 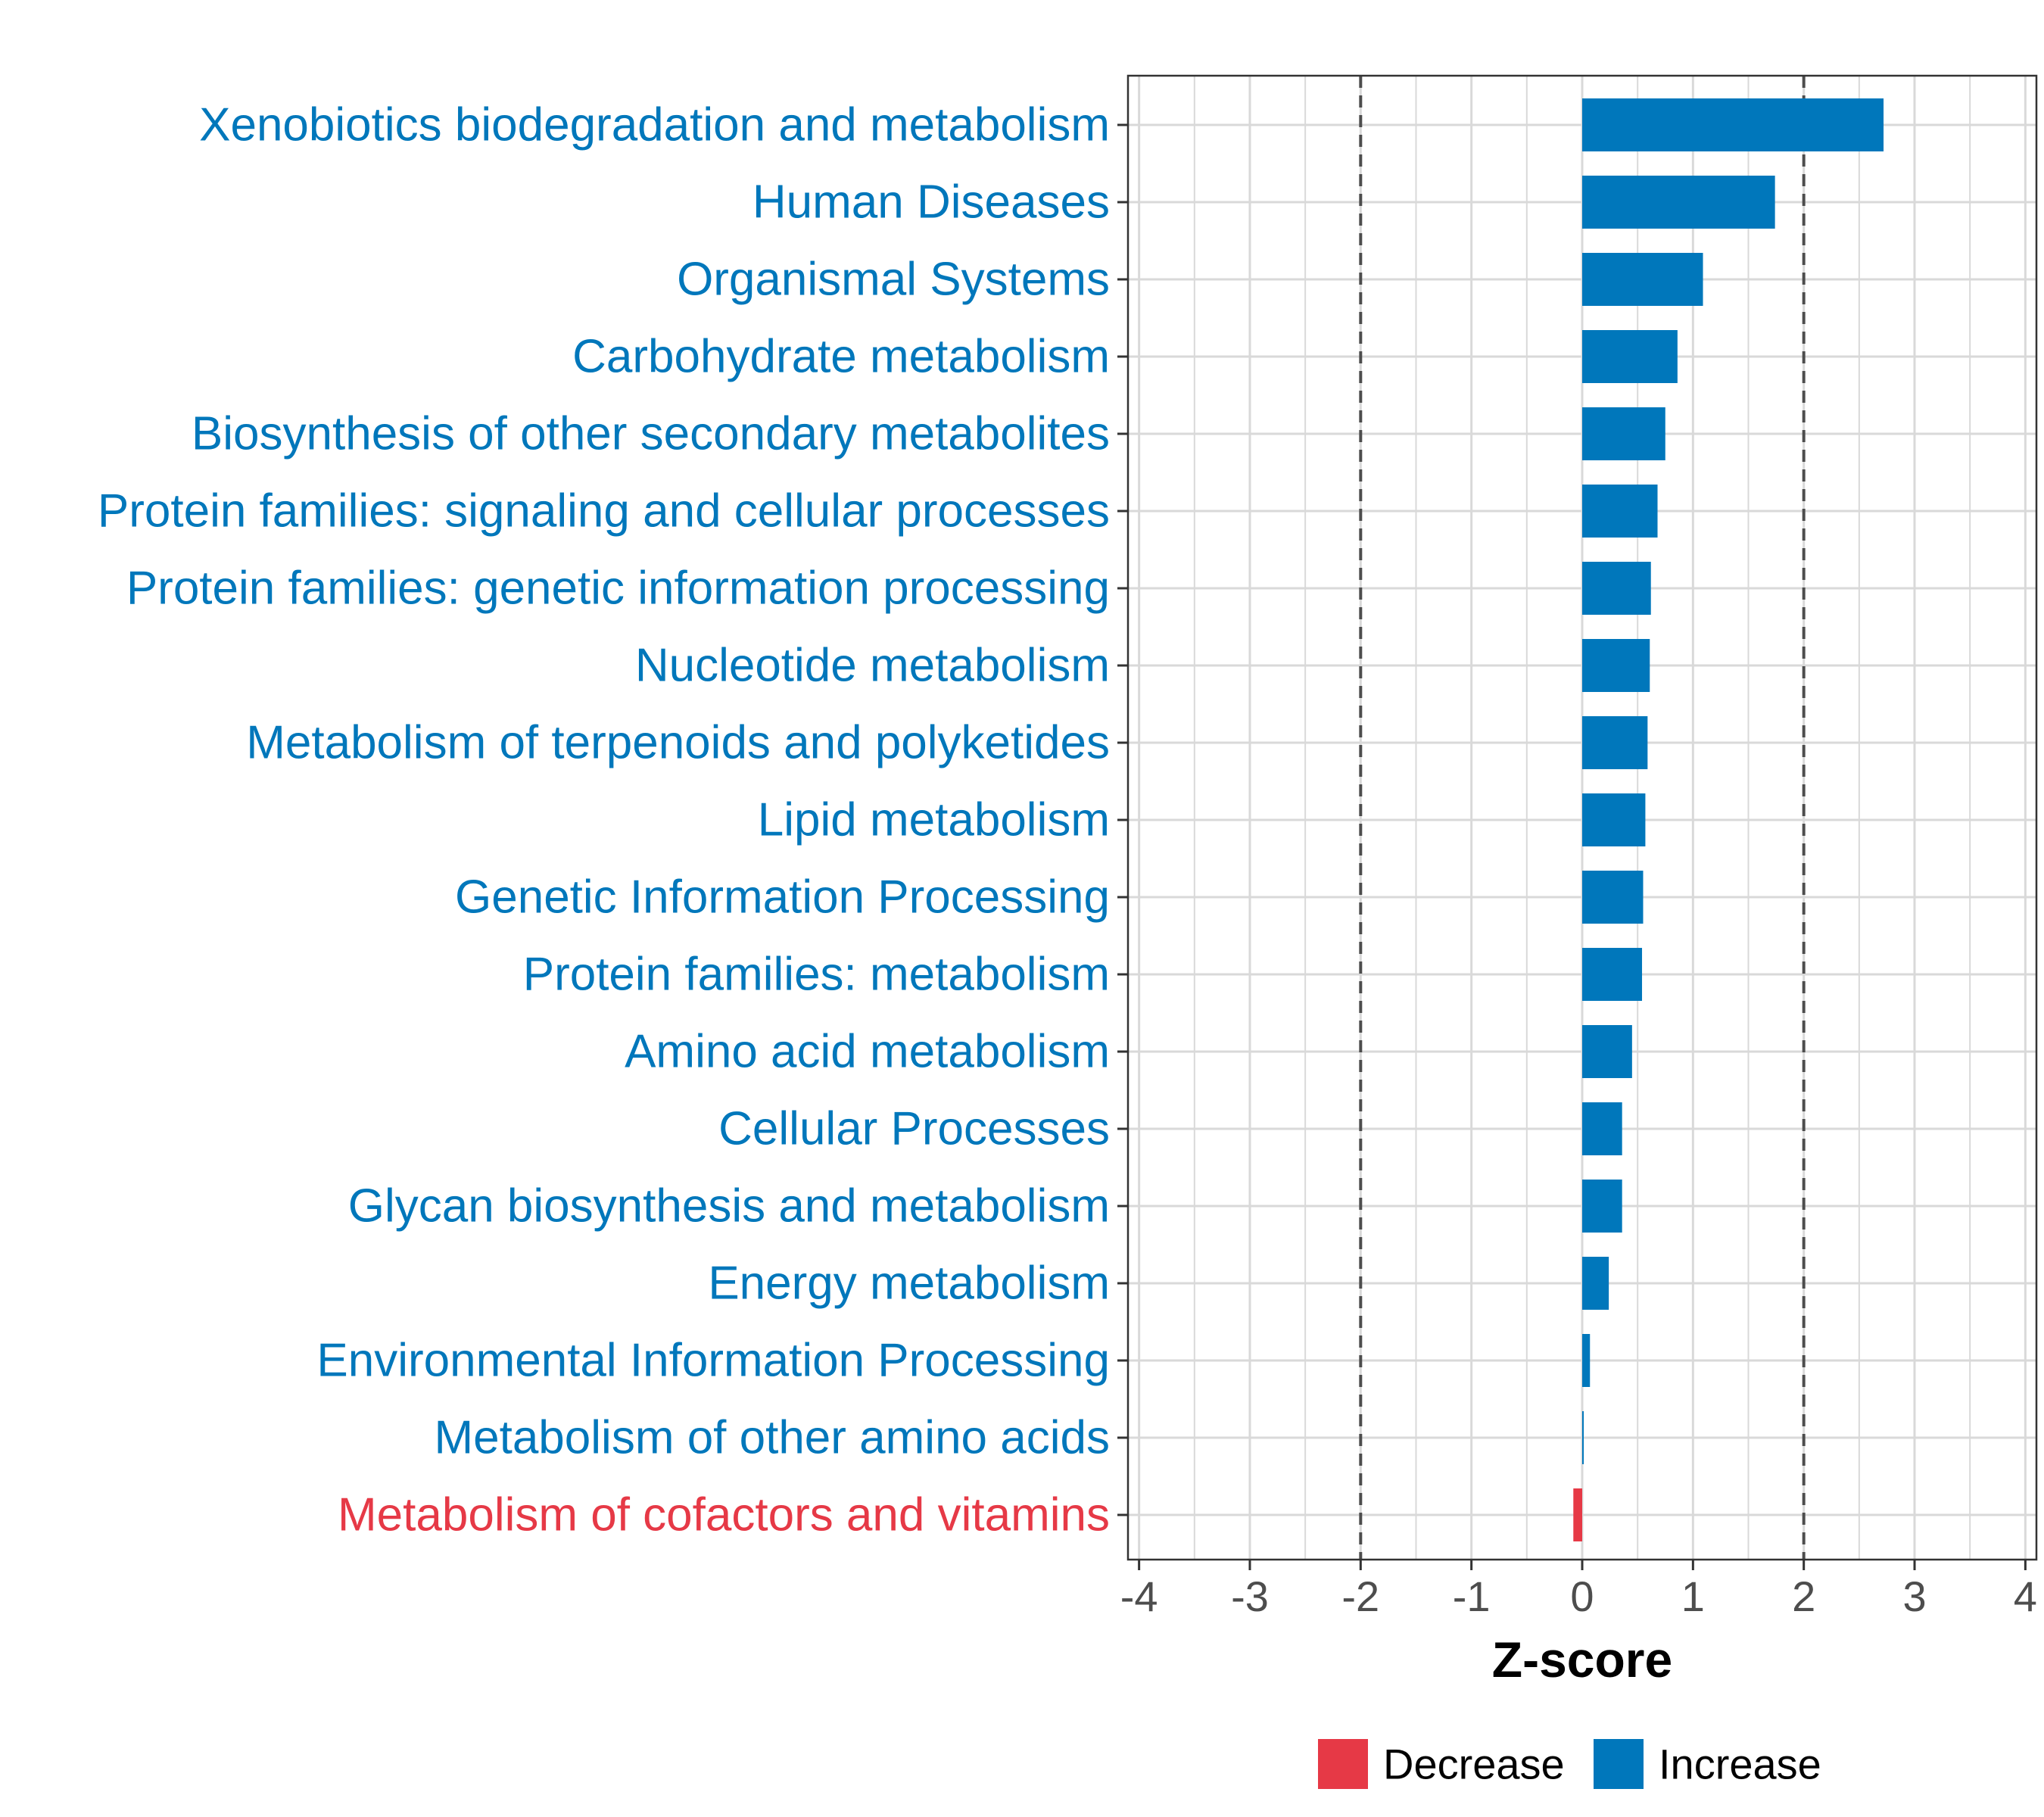 What do you see at coordinates (1914, 1596) in the screenshot?
I see `x-tick-label: 3` at bounding box center [1914, 1596].